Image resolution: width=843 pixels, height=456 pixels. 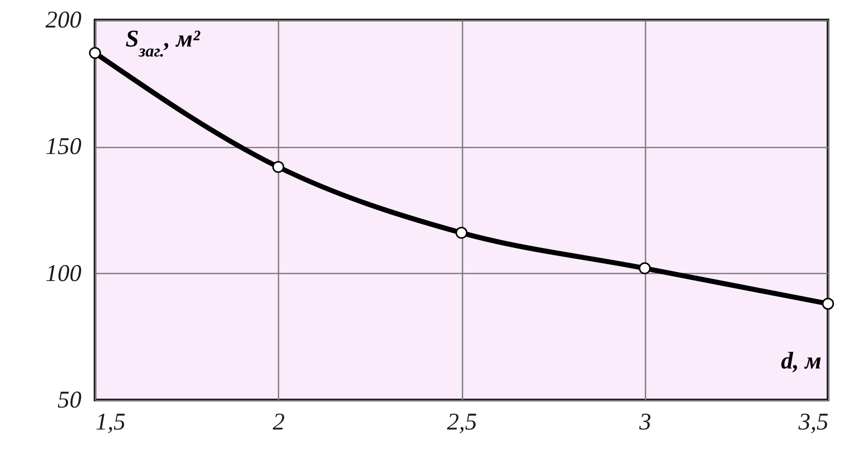 What do you see at coordinates (462, 423) in the screenshot?
I see `x-tick-label: 2,5` at bounding box center [462, 423].